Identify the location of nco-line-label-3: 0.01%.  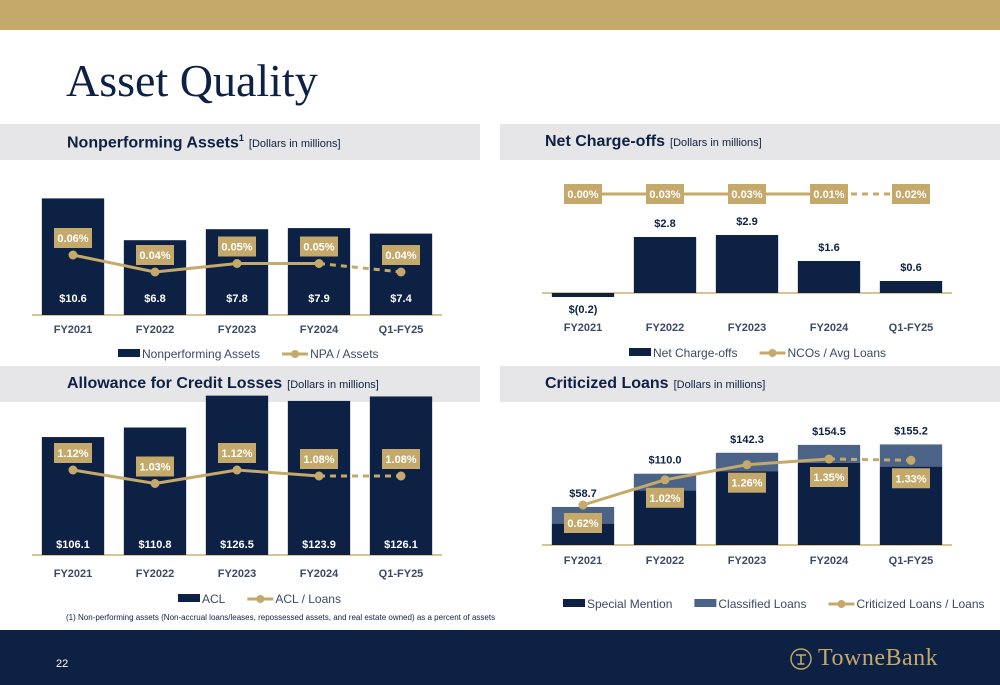
(828, 195).